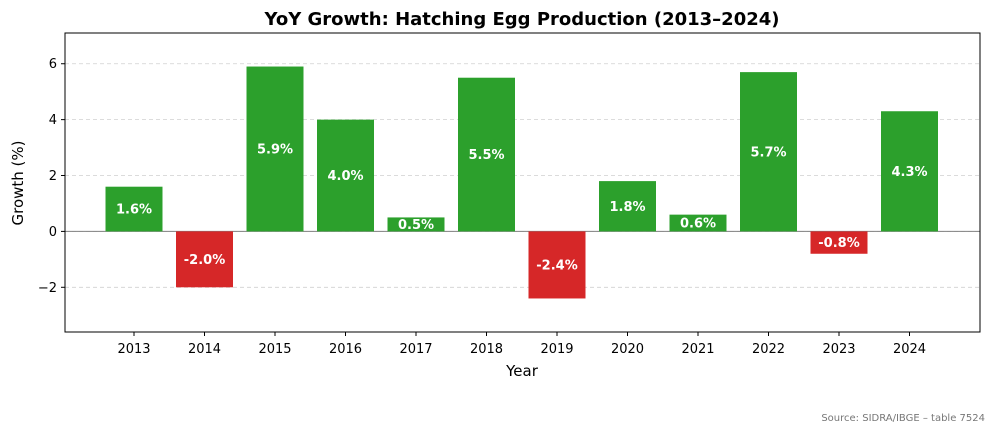 This screenshot has height=435, width=994. What do you see at coordinates (556, 349) in the screenshot?
I see `x-tick-label: 2019` at bounding box center [556, 349].